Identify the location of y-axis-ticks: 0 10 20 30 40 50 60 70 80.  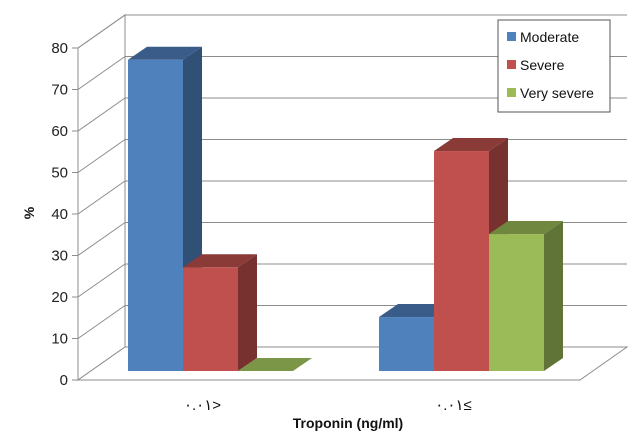
(65, 214).